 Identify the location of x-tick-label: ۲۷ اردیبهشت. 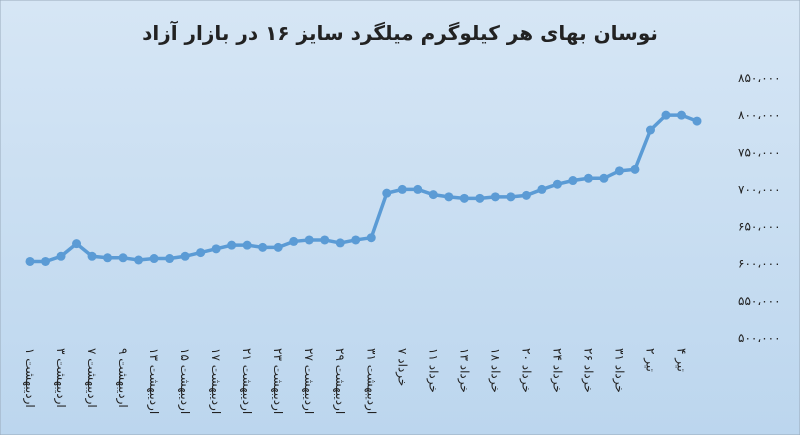
(308, 381).